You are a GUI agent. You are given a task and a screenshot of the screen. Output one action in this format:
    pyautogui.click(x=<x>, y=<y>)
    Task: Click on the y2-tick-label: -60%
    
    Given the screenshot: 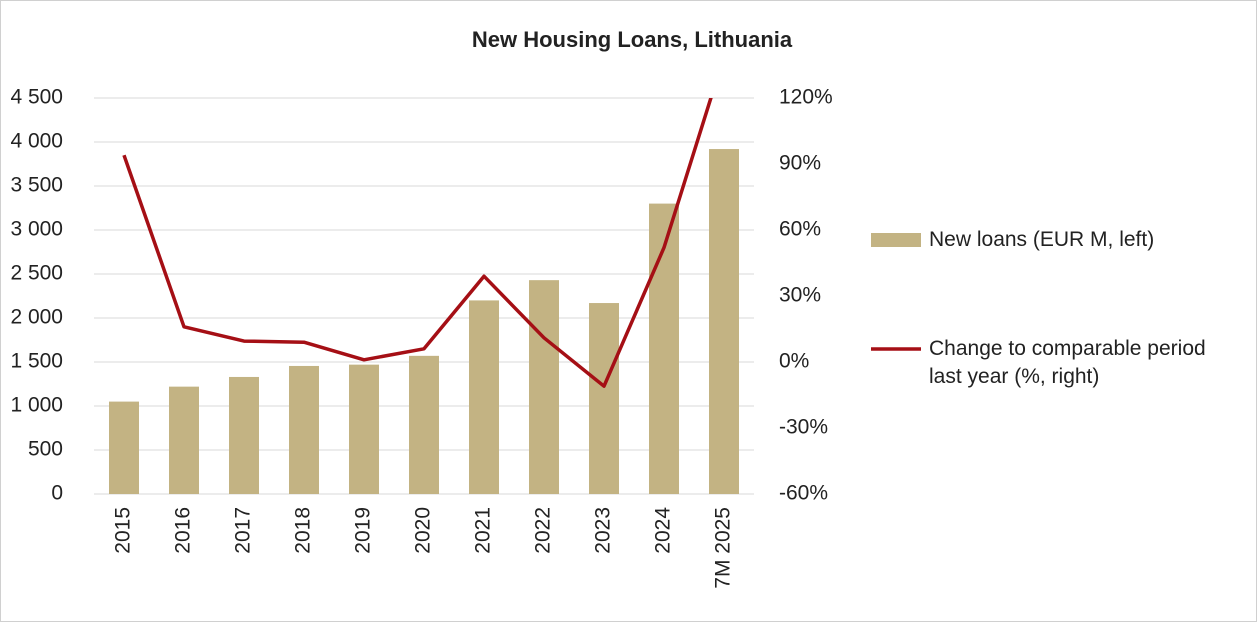 What is the action you would take?
    pyautogui.click(x=803, y=493)
    